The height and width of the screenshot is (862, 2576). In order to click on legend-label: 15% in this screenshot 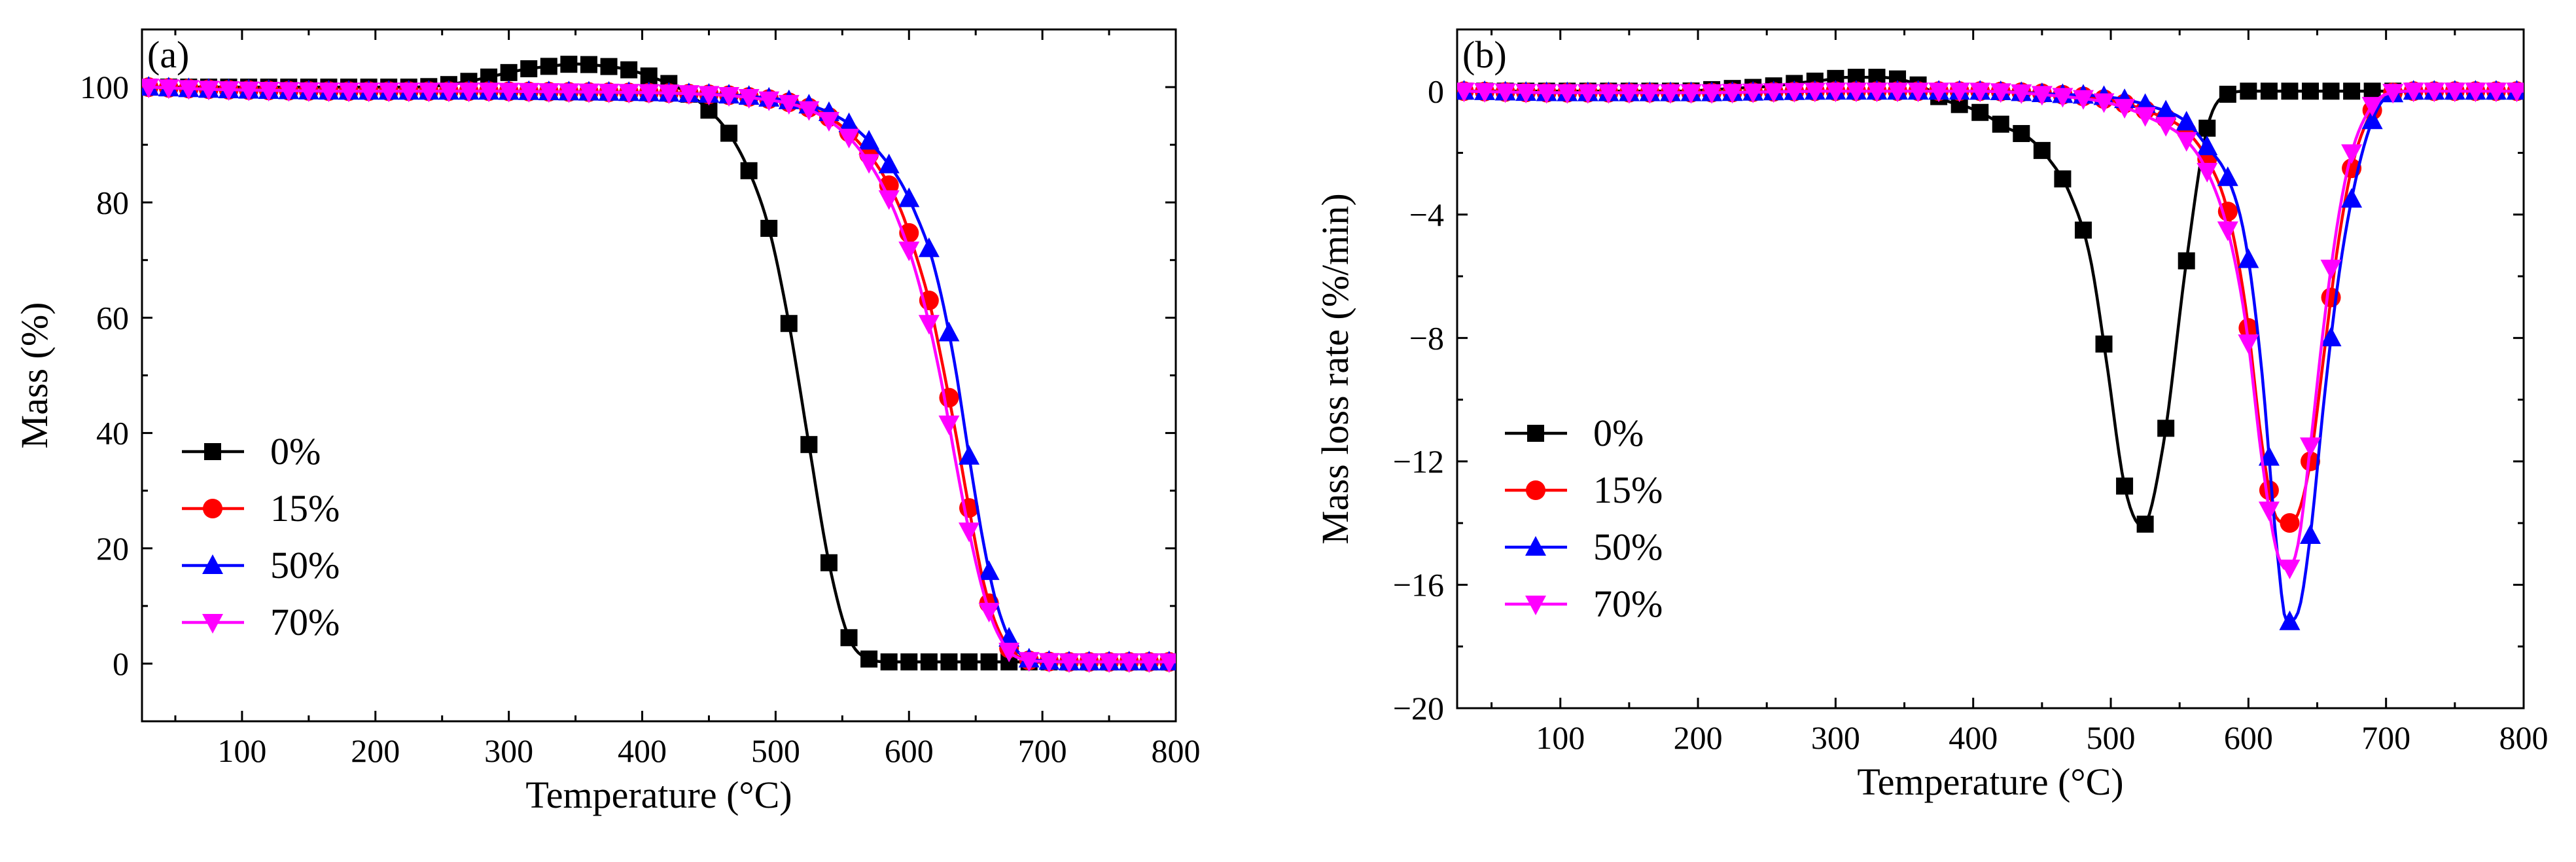, I will do `click(1628, 490)`.